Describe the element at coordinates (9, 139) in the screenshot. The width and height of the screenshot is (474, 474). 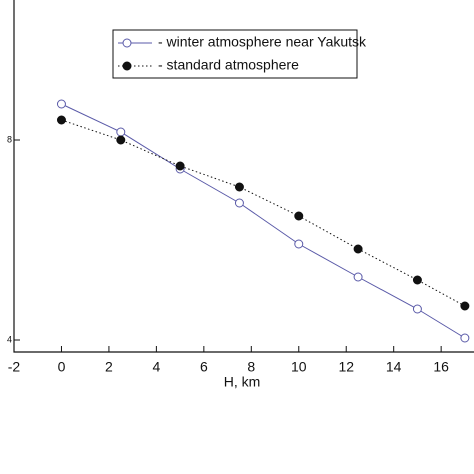
I see `y-tick-label: 8` at that location.